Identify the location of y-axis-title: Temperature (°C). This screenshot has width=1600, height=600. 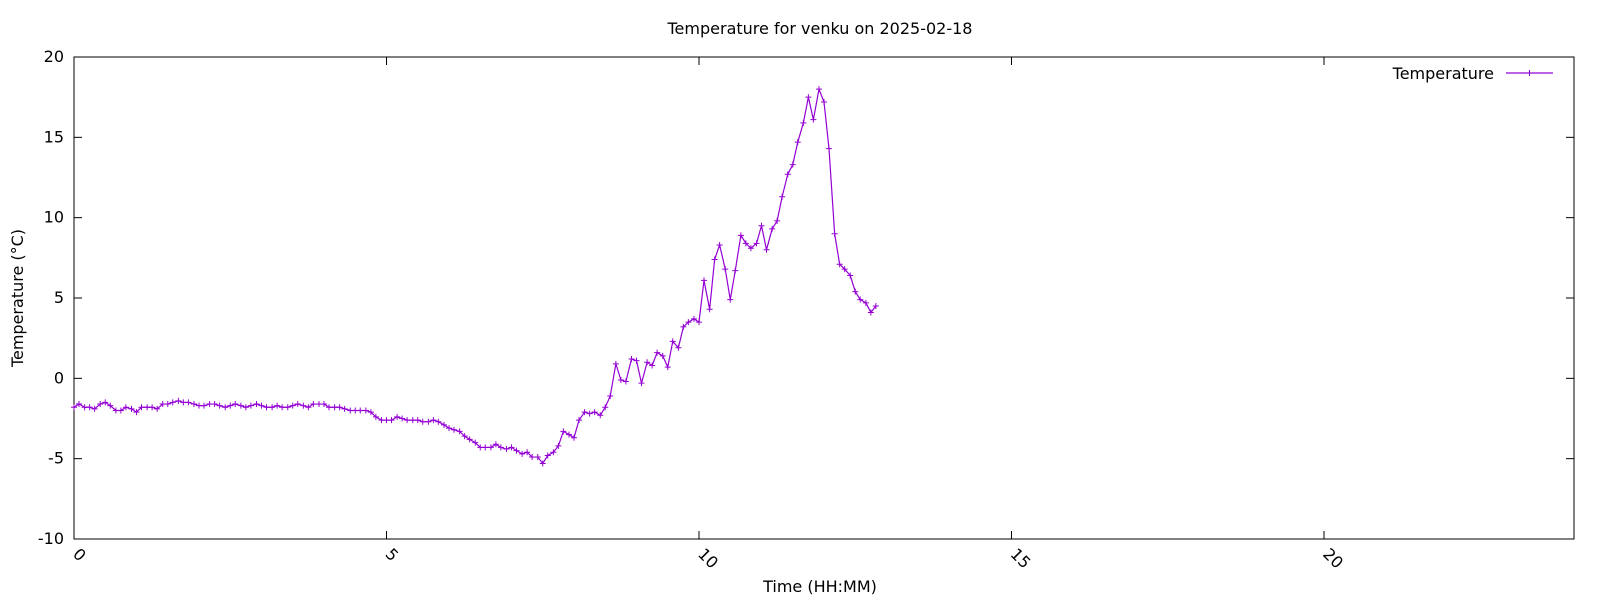
(17, 298).